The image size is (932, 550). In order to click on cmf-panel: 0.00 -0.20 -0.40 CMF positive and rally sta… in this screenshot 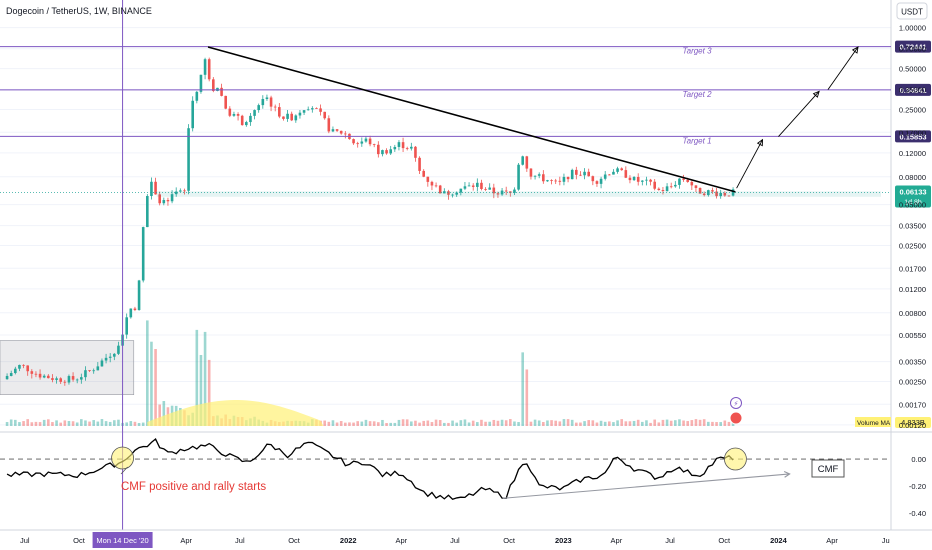, I will do `click(463, 478)`.